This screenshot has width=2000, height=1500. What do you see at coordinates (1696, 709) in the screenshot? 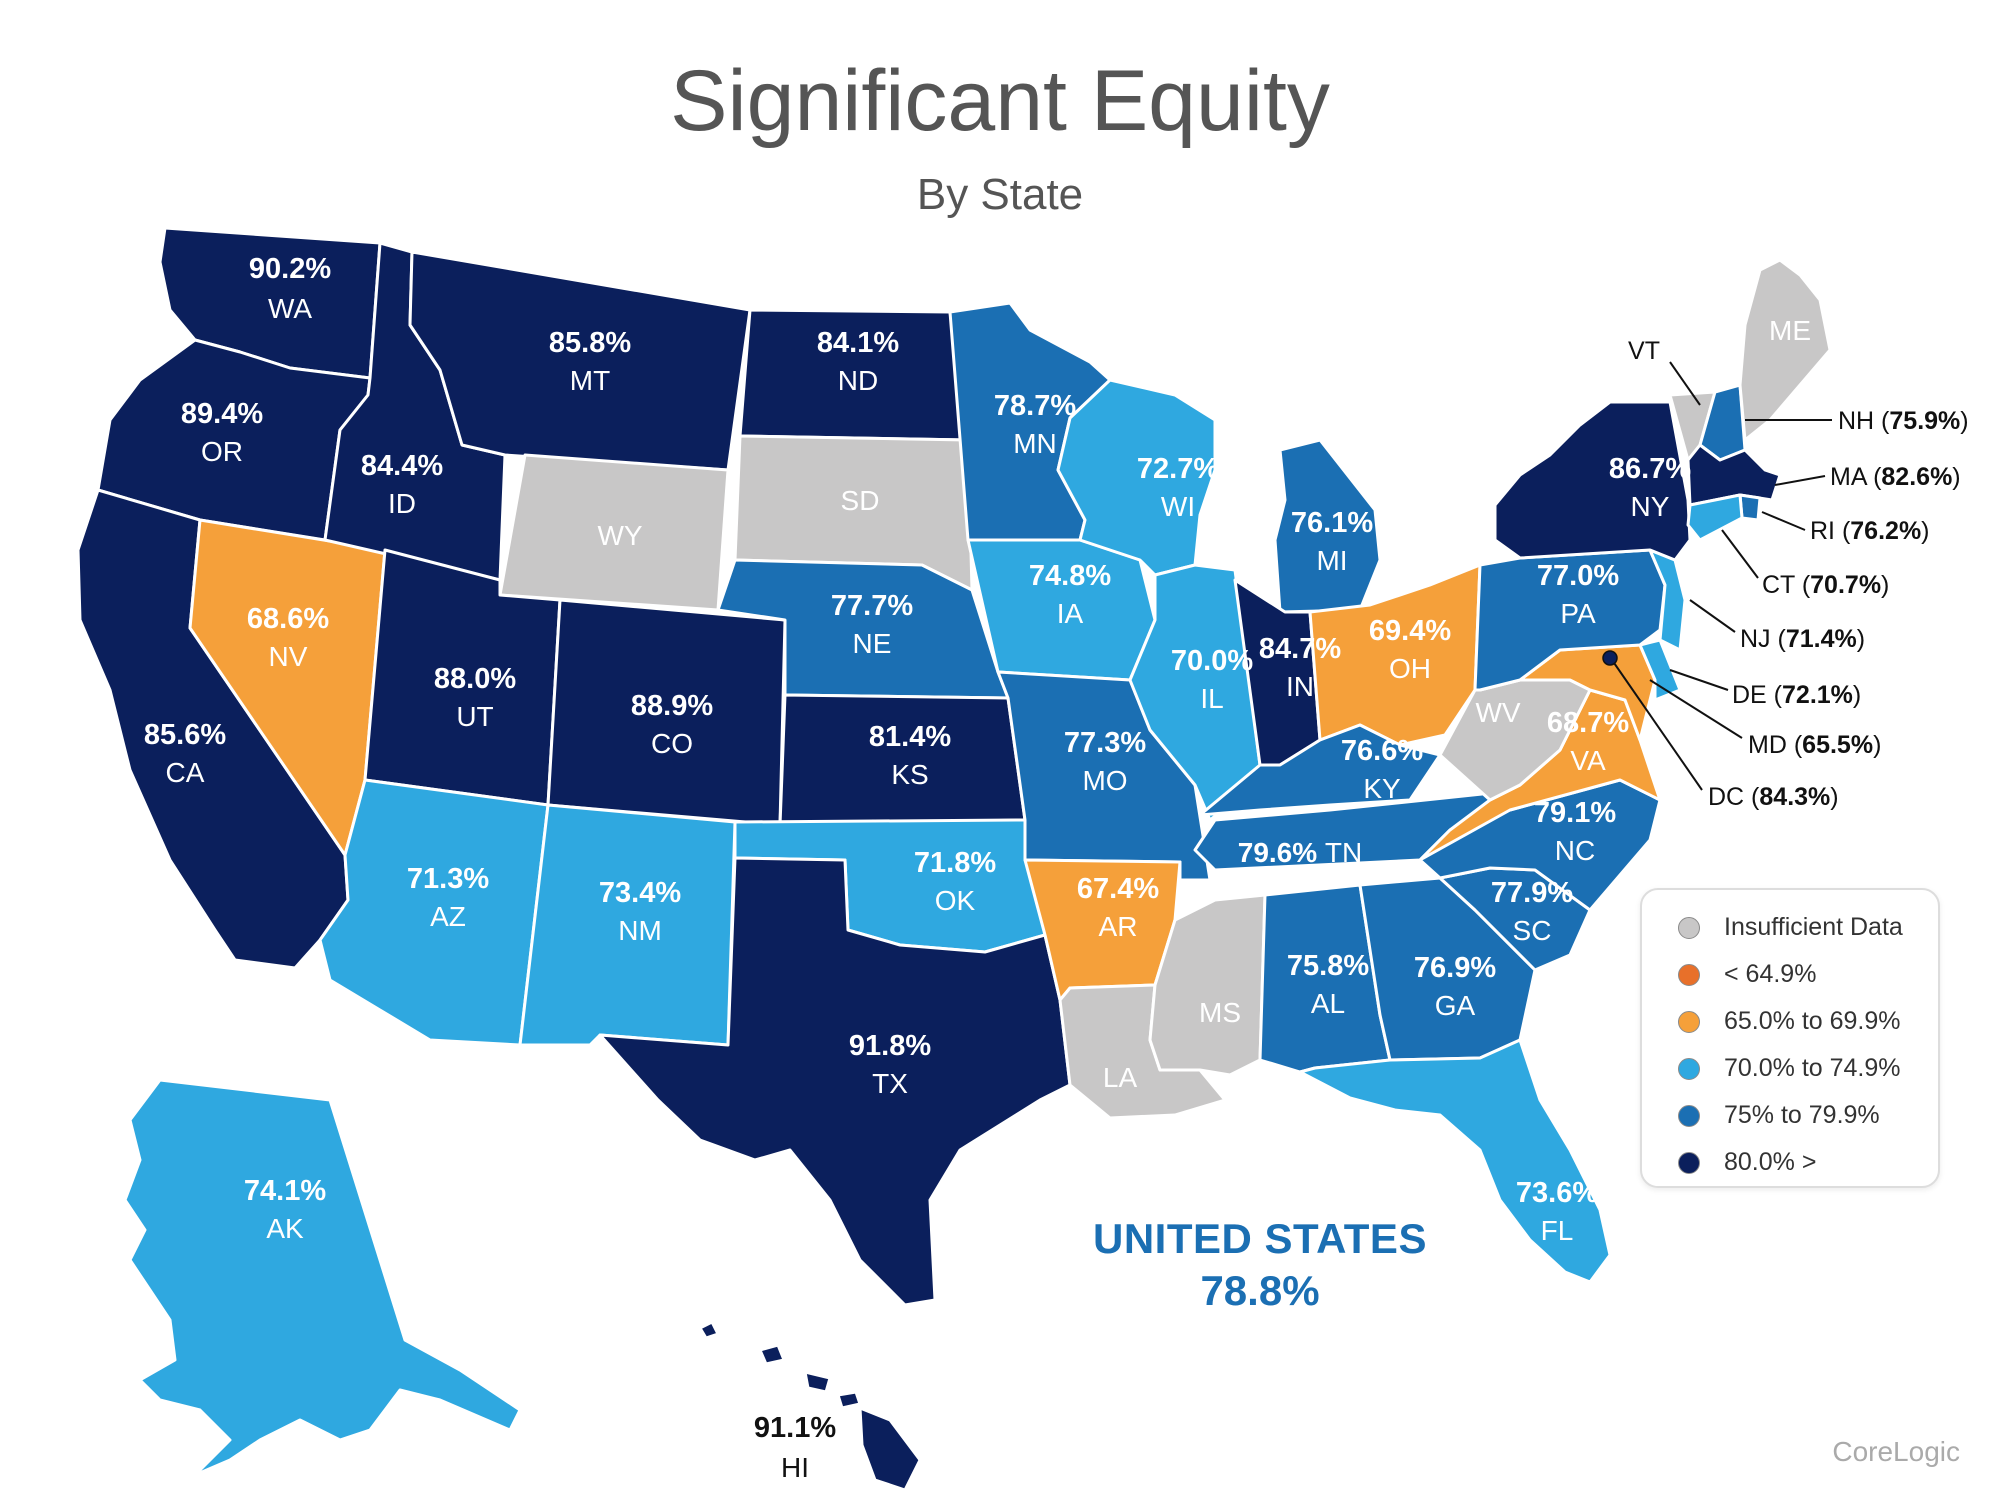
I see `leader-line-md` at bounding box center [1696, 709].